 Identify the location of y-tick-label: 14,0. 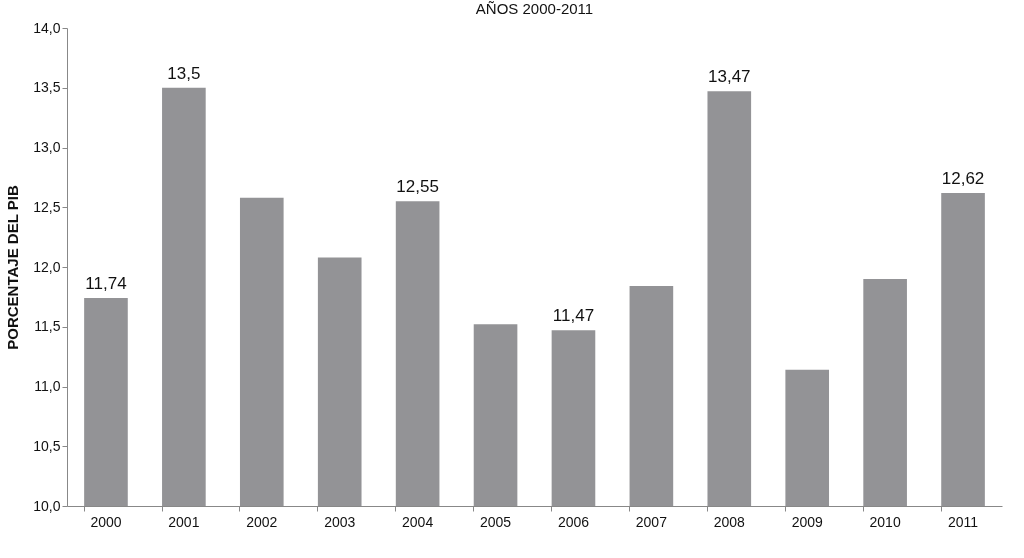
(47, 27).